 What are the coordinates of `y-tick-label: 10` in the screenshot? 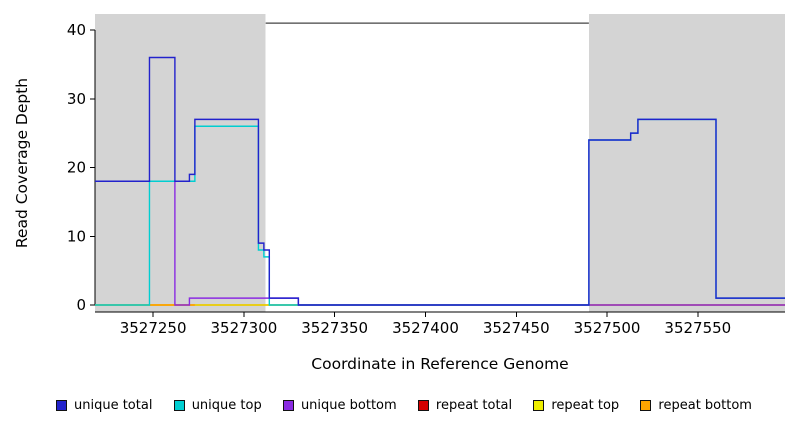 It's located at (76, 236).